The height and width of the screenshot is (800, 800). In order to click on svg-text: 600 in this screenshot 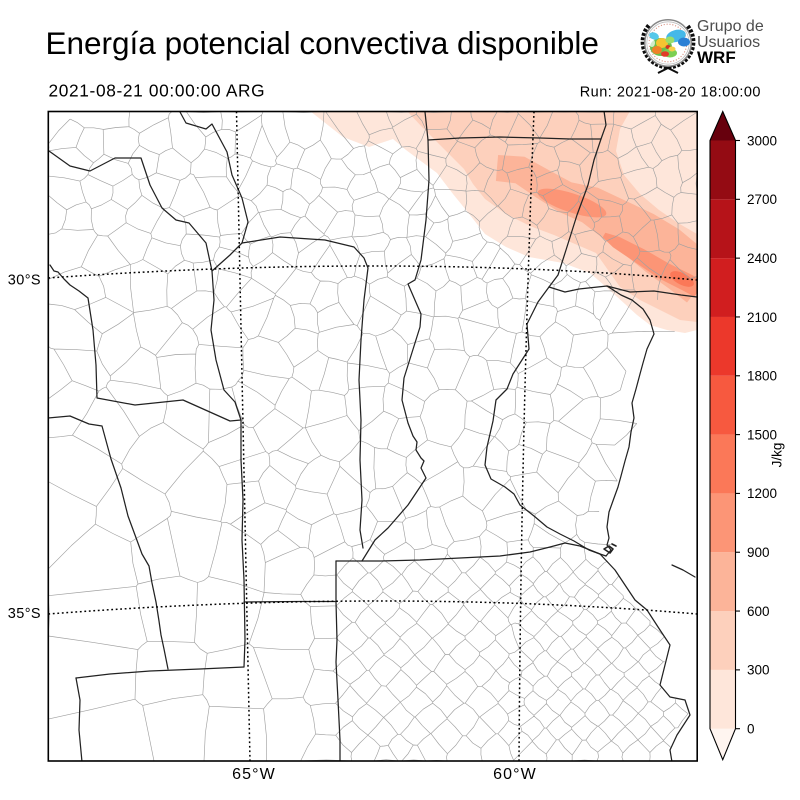, I will do `click(758, 611)`.